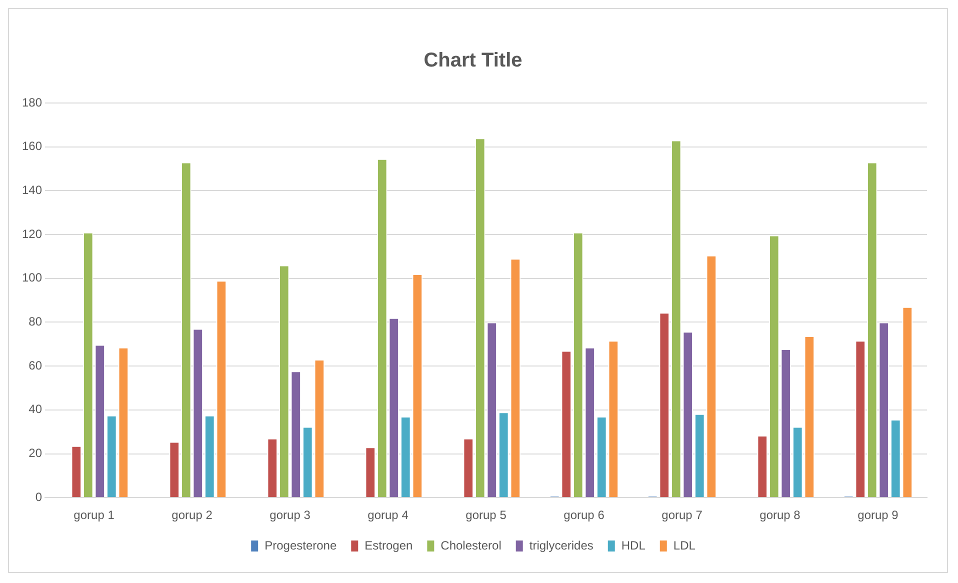 The height and width of the screenshot is (583, 958). I want to click on x-tick-label: gorup 7, so click(682, 515).